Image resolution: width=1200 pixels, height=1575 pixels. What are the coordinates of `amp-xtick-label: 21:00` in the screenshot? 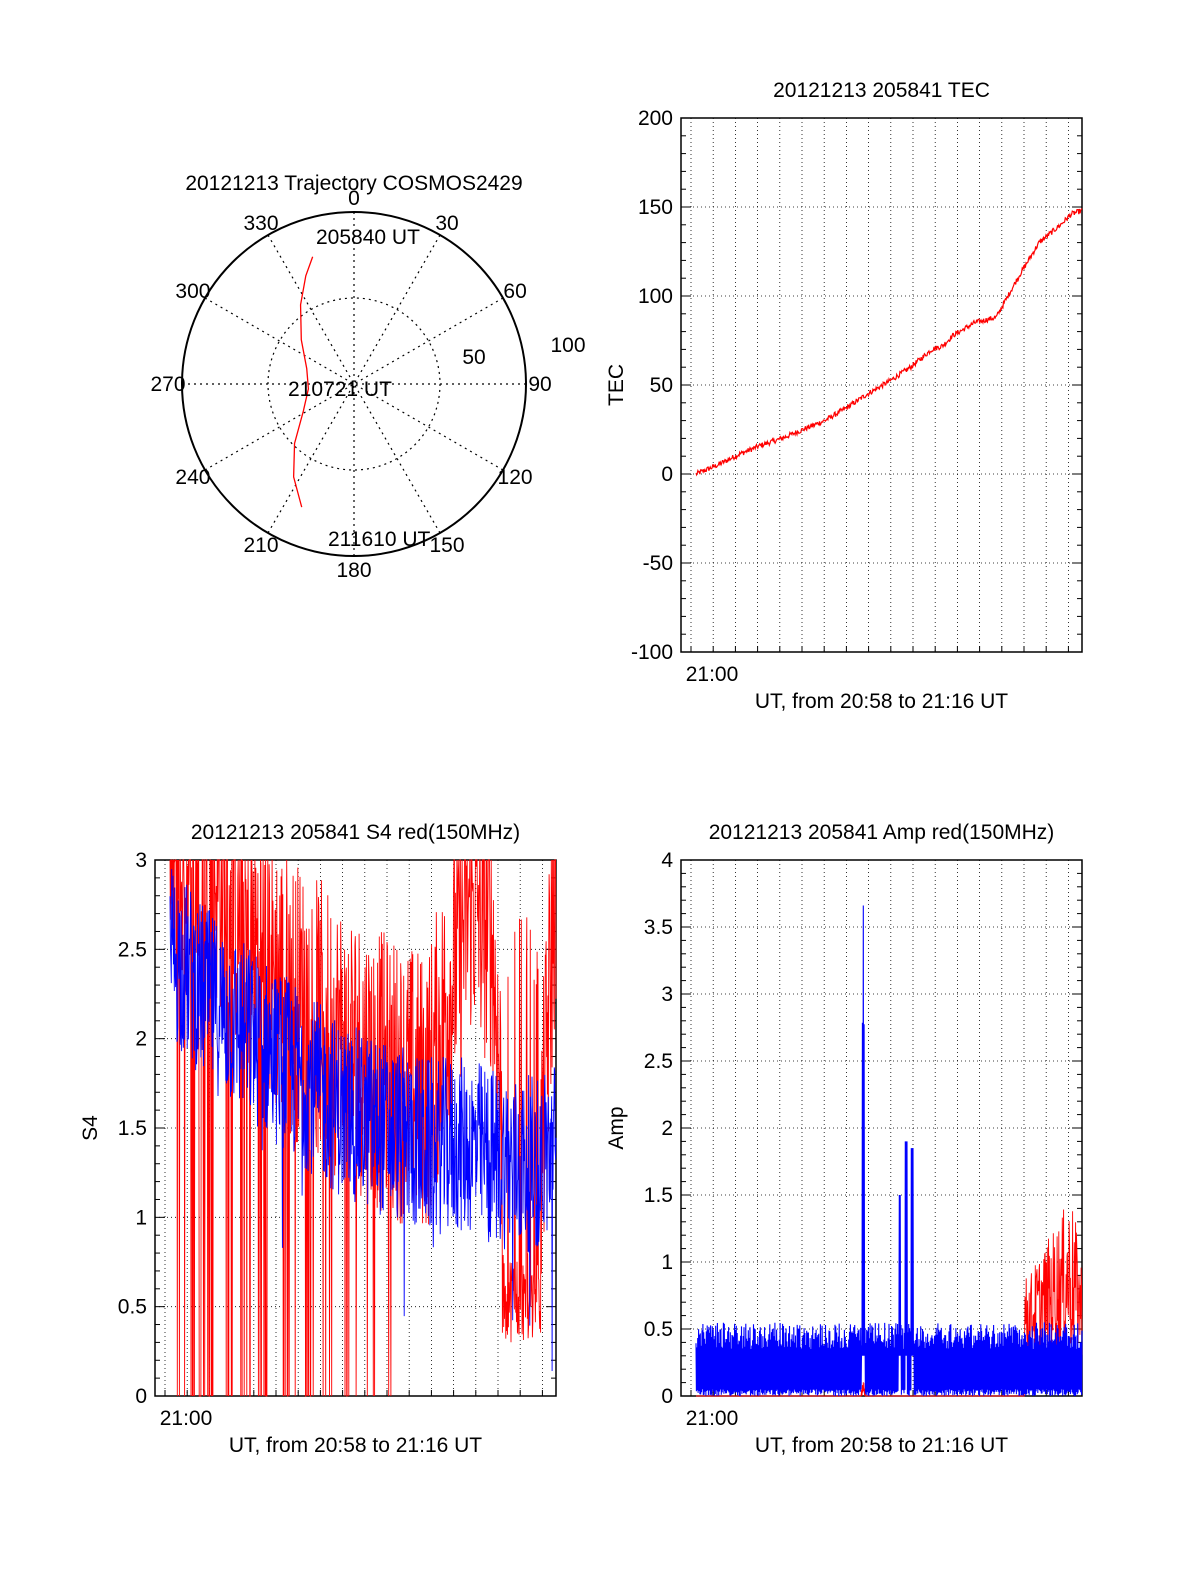 It's located at (712, 1418).